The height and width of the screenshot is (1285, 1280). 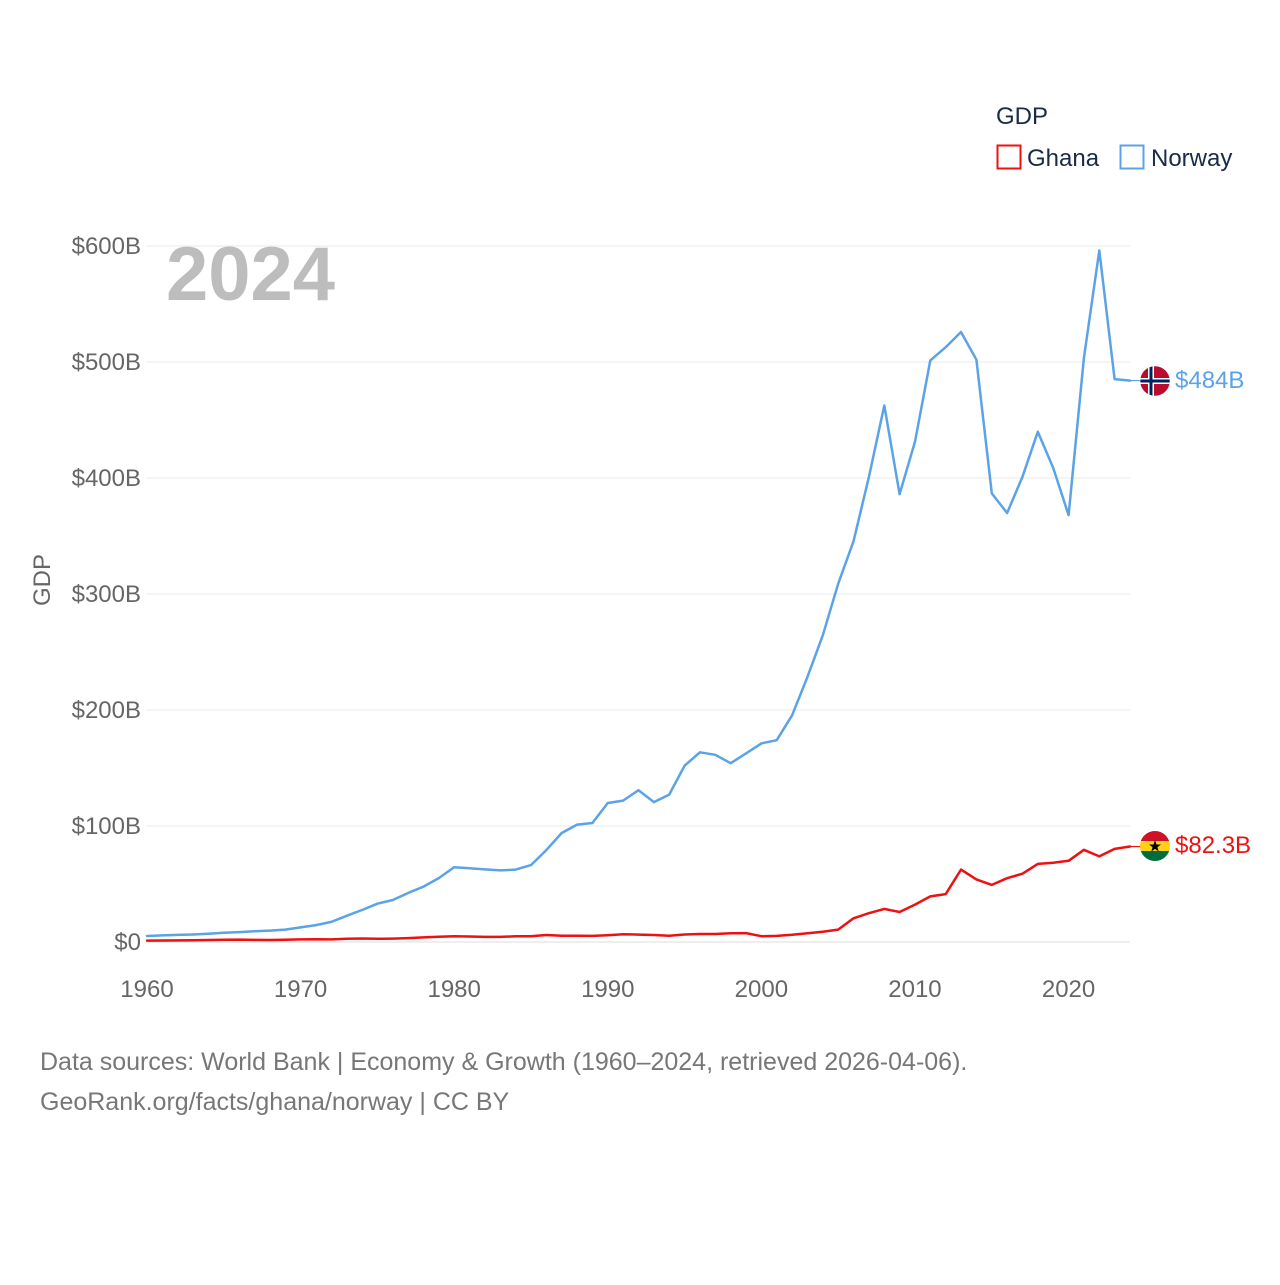 What do you see at coordinates (1155, 381) in the screenshot?
I see `norway-flag` at bounding box center [1155, 381].